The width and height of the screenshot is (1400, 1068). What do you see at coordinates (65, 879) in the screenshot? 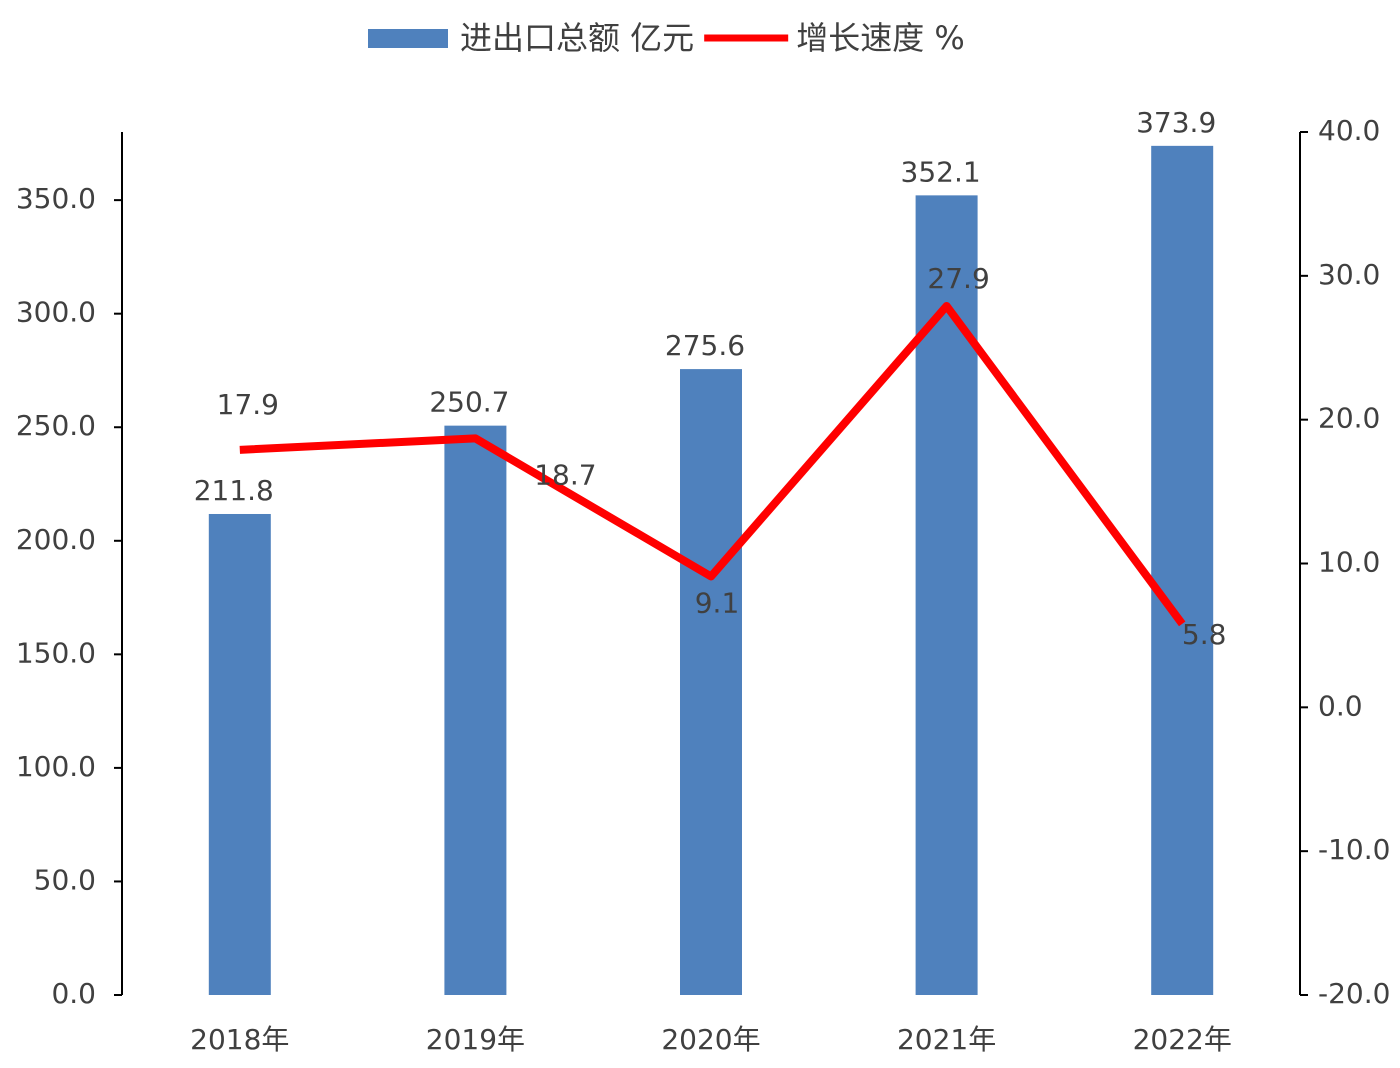
I see `y-tick-label: 50.0` at bounding box center [65, 879].